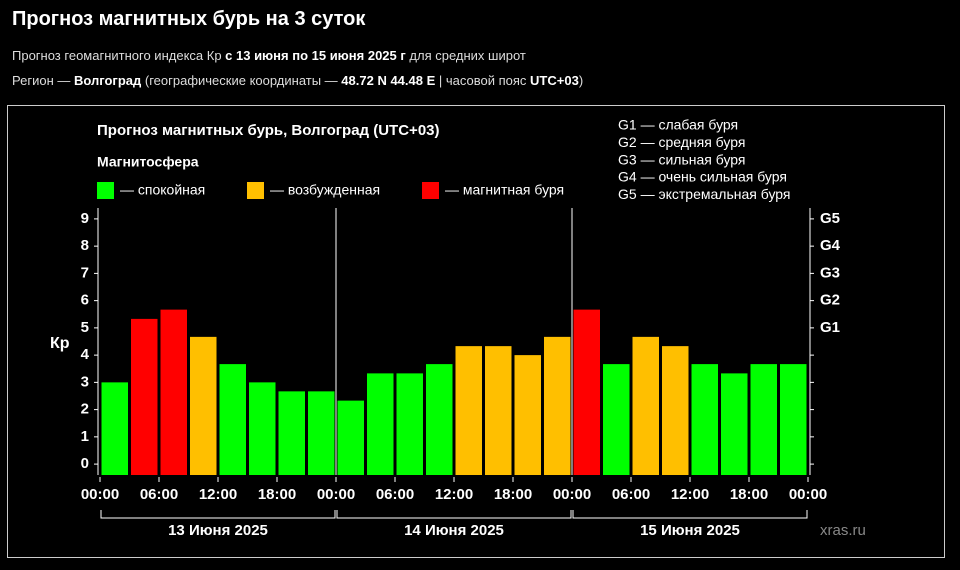 This screenshot has width=960, height=570. Describe the element at coordinates (218, 530) in the screenshot. I see `group-label: 13 Июня 2025` at that location.